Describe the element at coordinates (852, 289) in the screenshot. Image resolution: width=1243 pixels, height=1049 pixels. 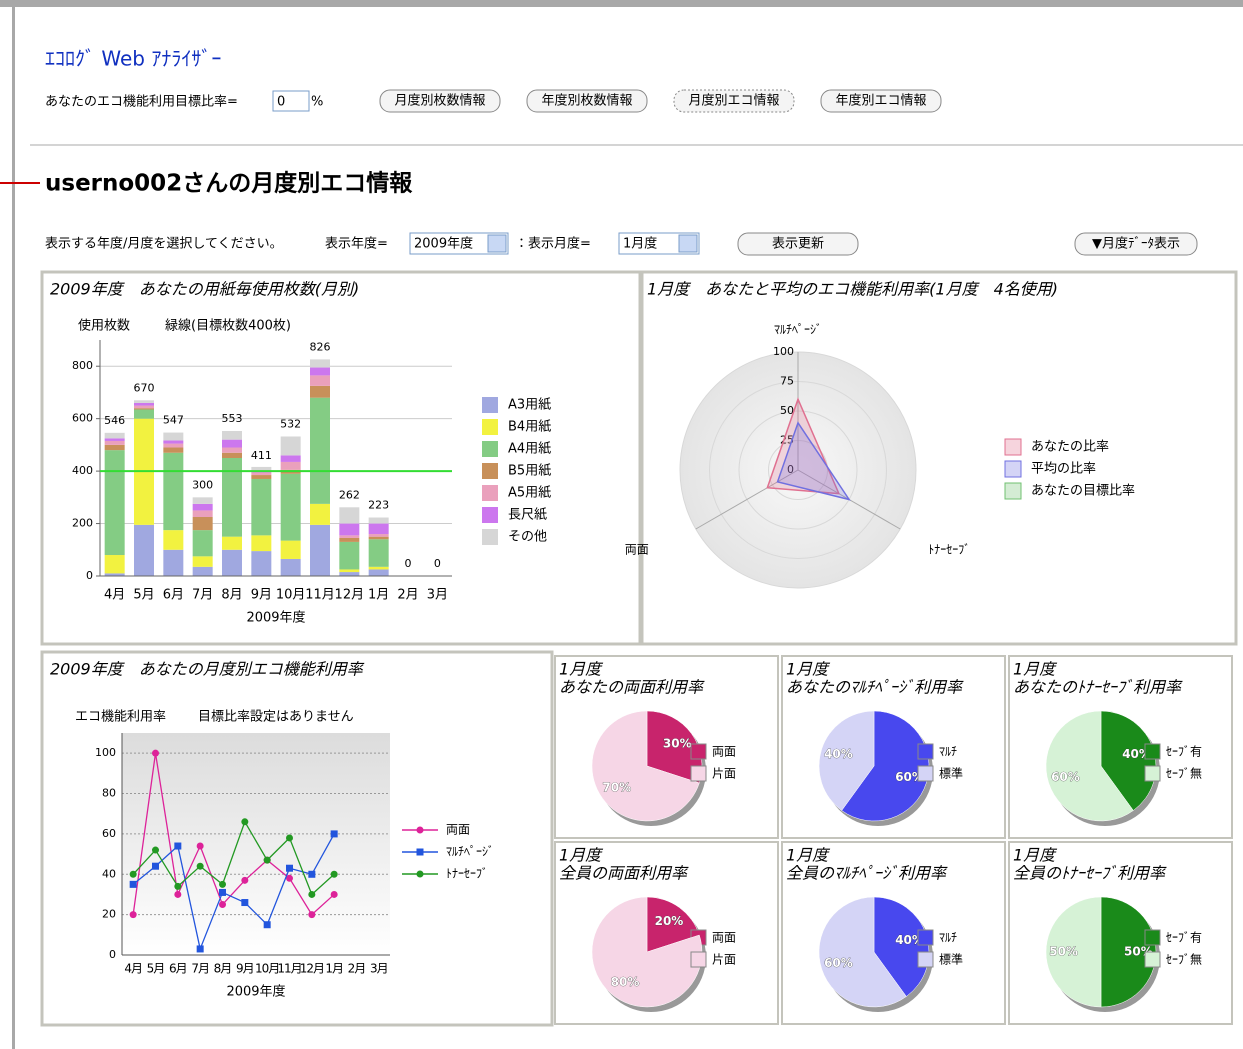
I see `chart-title: 1月度 あなたと平均のエコ機能利用率(1月度 4名使用)` at that location.